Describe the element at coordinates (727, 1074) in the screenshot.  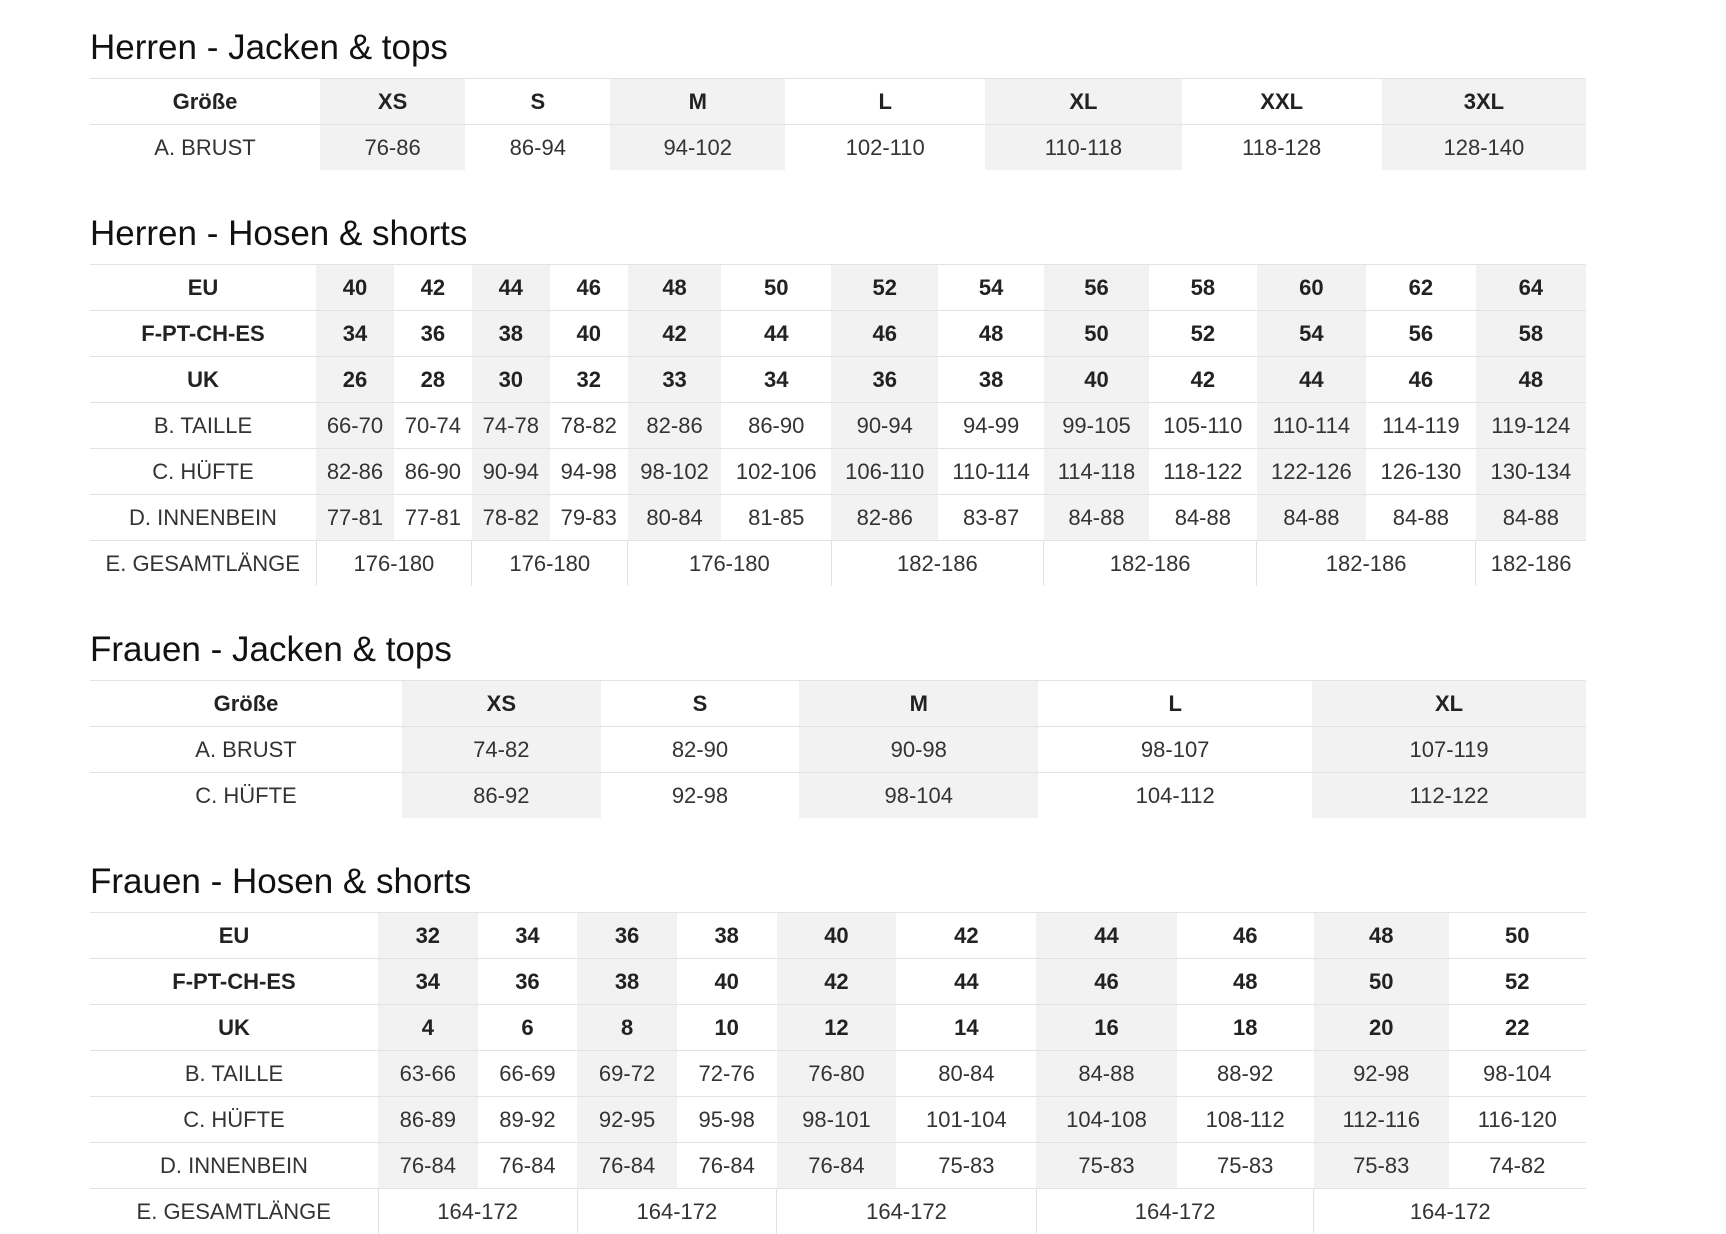
I see `cell: 72-76` at that location.